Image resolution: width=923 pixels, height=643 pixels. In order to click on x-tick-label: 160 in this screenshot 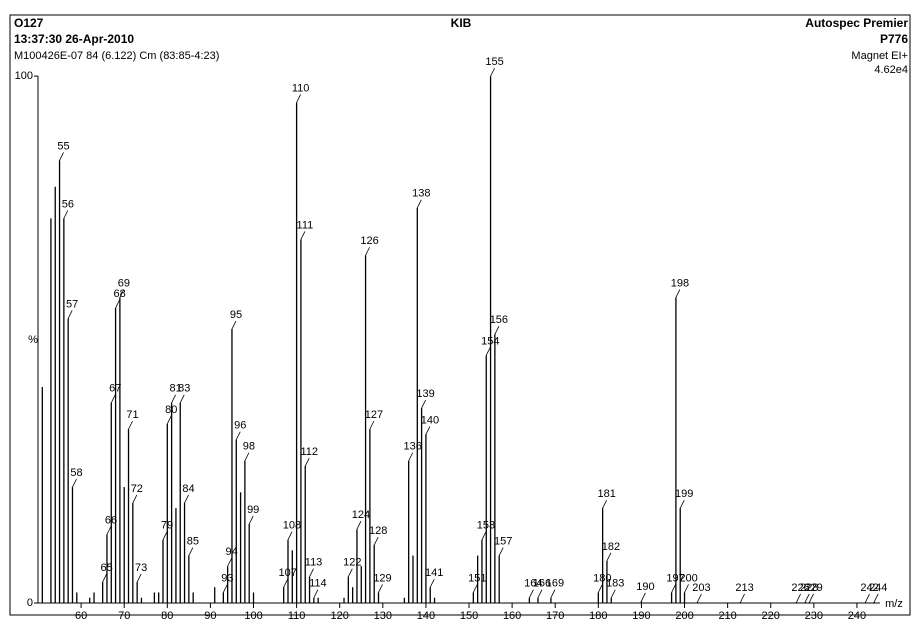, I will do `click(512, 616)`.